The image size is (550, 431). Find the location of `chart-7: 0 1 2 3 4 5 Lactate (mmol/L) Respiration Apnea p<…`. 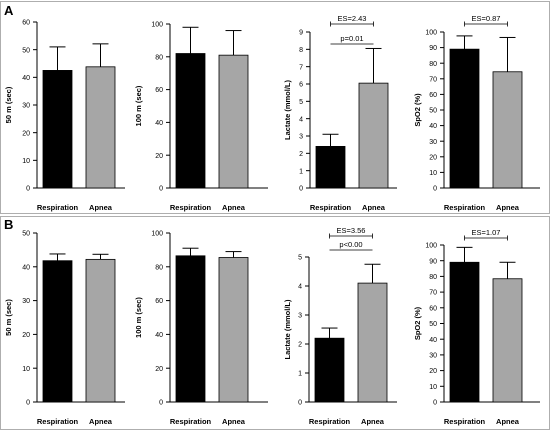

chart-7: 0 1 2 3 4 5 Lactate (mmol/L) Respiration Apnea p<… is located at coordinates (340, 326).